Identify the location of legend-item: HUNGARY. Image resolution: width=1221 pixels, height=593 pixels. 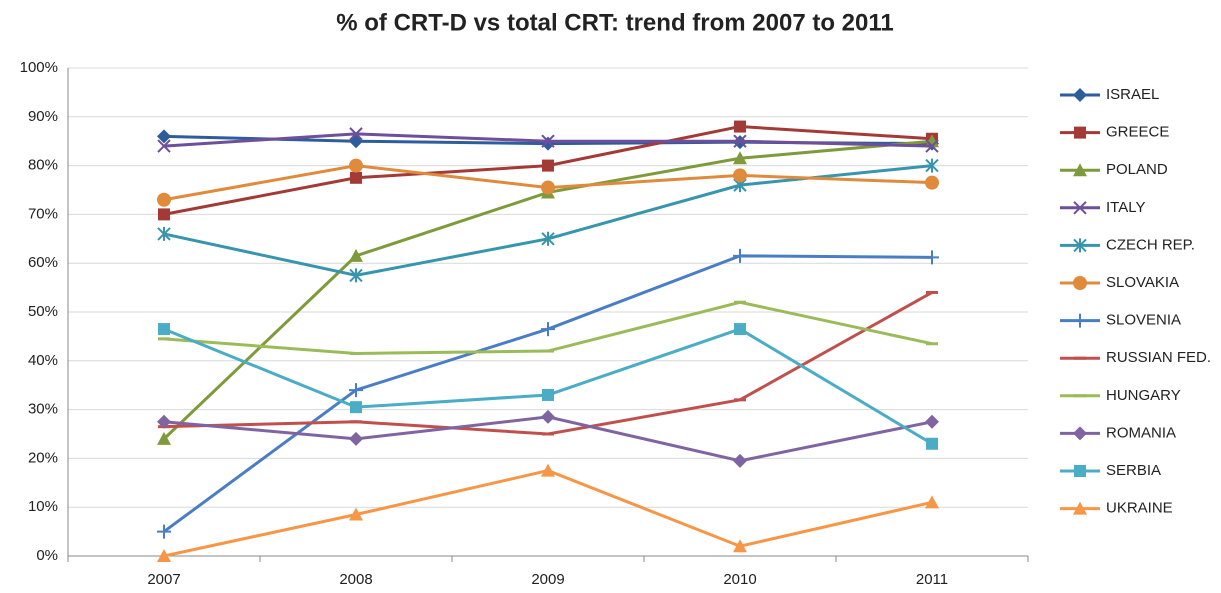
(1120, 395).